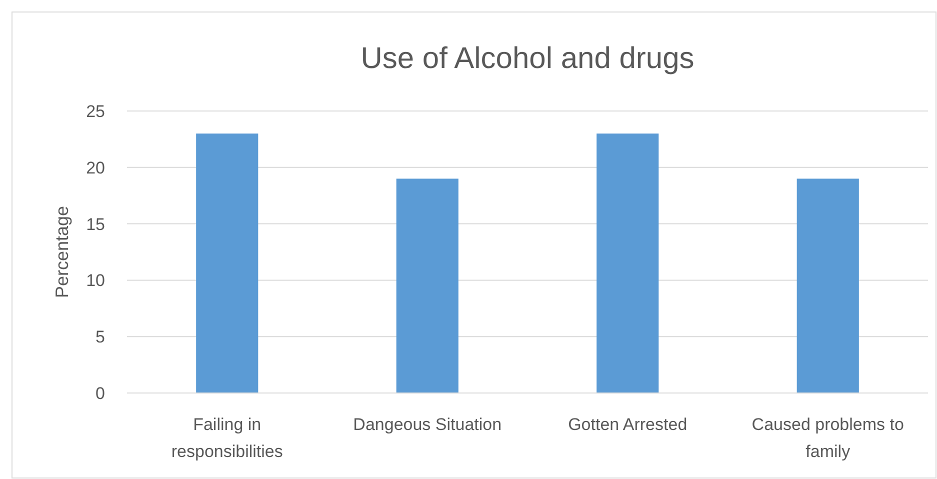  Describe the element at coordinates (95, 168) in the screenshot. I see `y-tick-label: 20` at that location.